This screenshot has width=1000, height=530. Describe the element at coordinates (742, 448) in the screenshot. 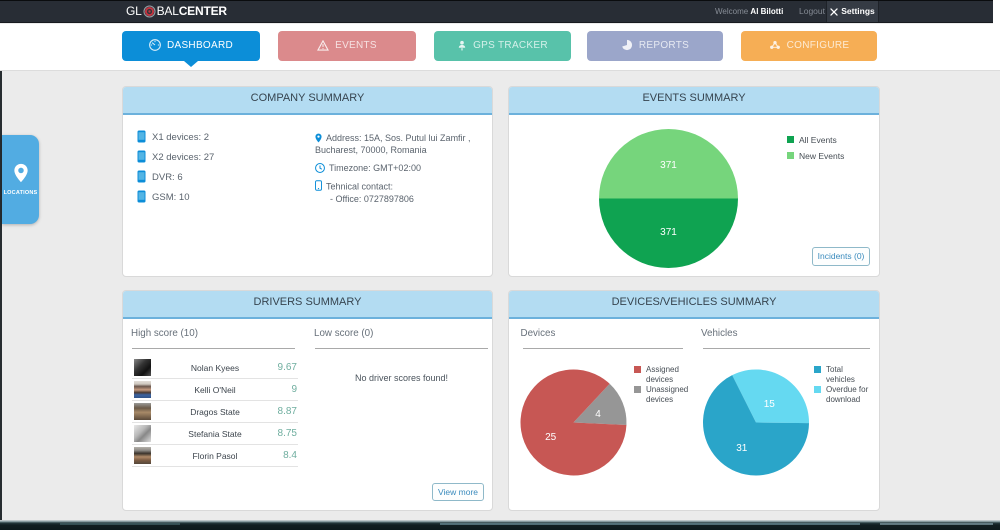

I see `svg-text: 31` at that location.